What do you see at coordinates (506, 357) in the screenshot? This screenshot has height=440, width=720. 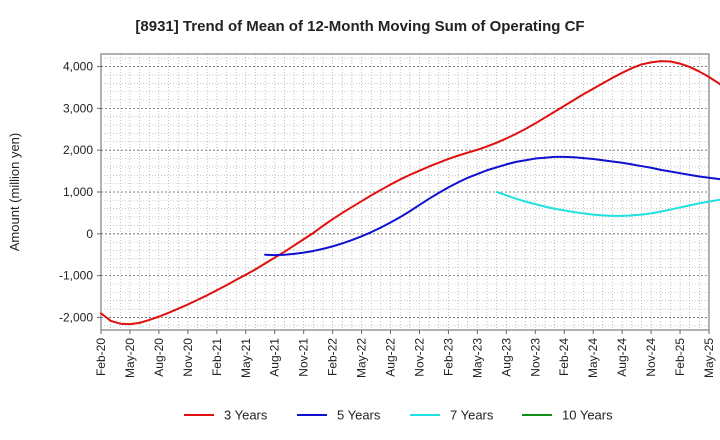 I see `x-tick-label: Aug-23` at bounding box center [506, 357].